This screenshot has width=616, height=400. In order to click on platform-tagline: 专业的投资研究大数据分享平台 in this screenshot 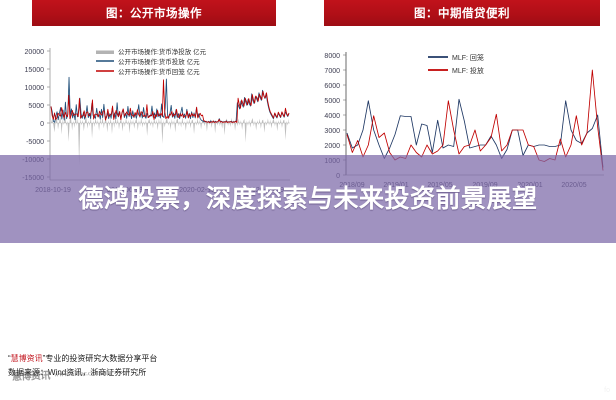, I will do `click(101, 358)`.